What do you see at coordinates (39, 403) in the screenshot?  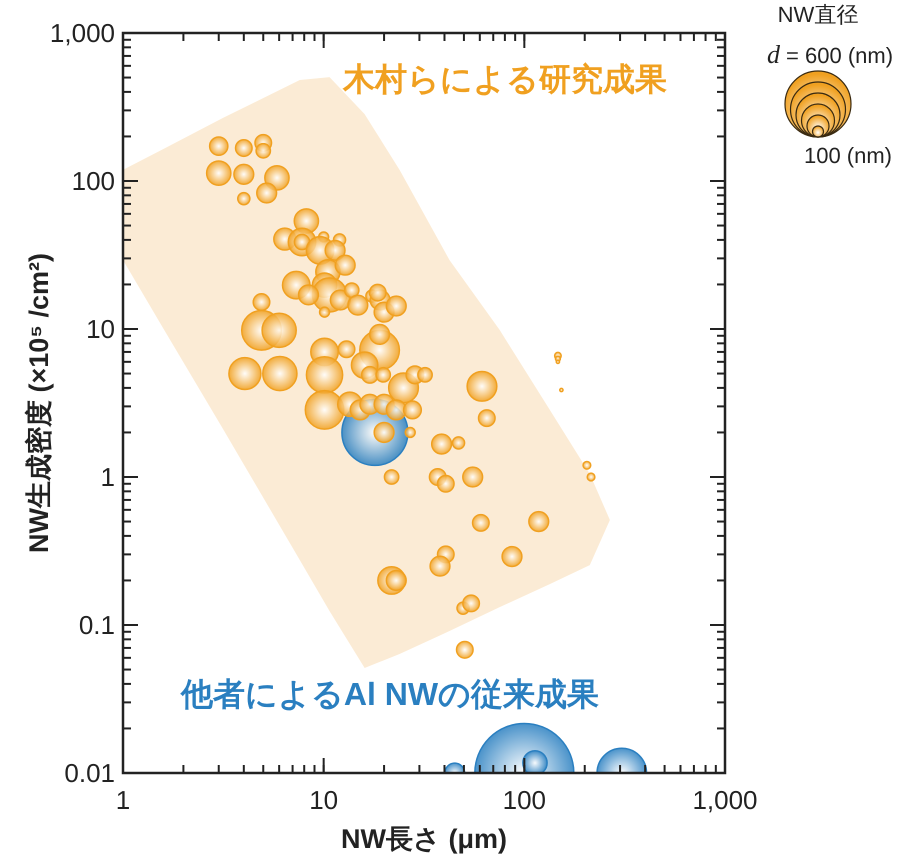 I see `y-axis-title: NW生成密度 (×10⁵ /cm²)` at bounding box center [39, 403].